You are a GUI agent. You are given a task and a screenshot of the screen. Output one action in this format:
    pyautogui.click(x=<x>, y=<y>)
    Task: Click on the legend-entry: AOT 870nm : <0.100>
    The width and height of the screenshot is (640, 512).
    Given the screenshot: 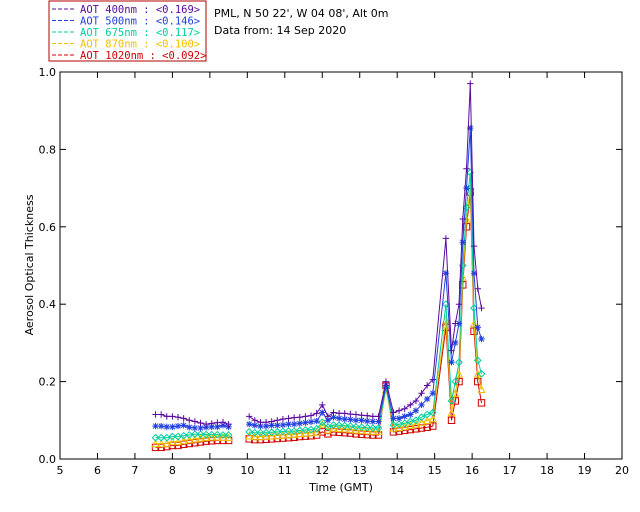 What is the action you would take?
    pyautogui.click(x=126, y=45)
    